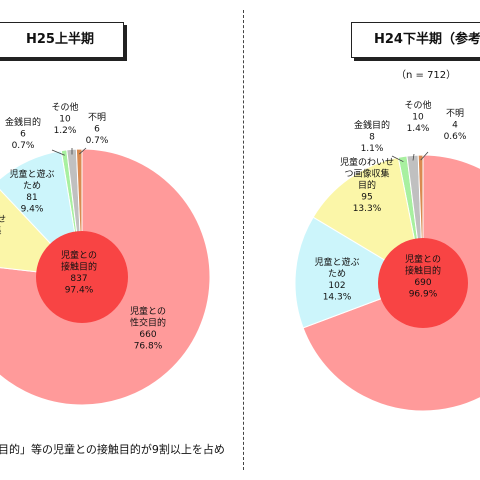  What do you see at coordinates (367, 185) in the screenshot?
I see `segment-label: 児童のわいせつ画像収集目的 95 13.3%` at bounding box center [367, 185].